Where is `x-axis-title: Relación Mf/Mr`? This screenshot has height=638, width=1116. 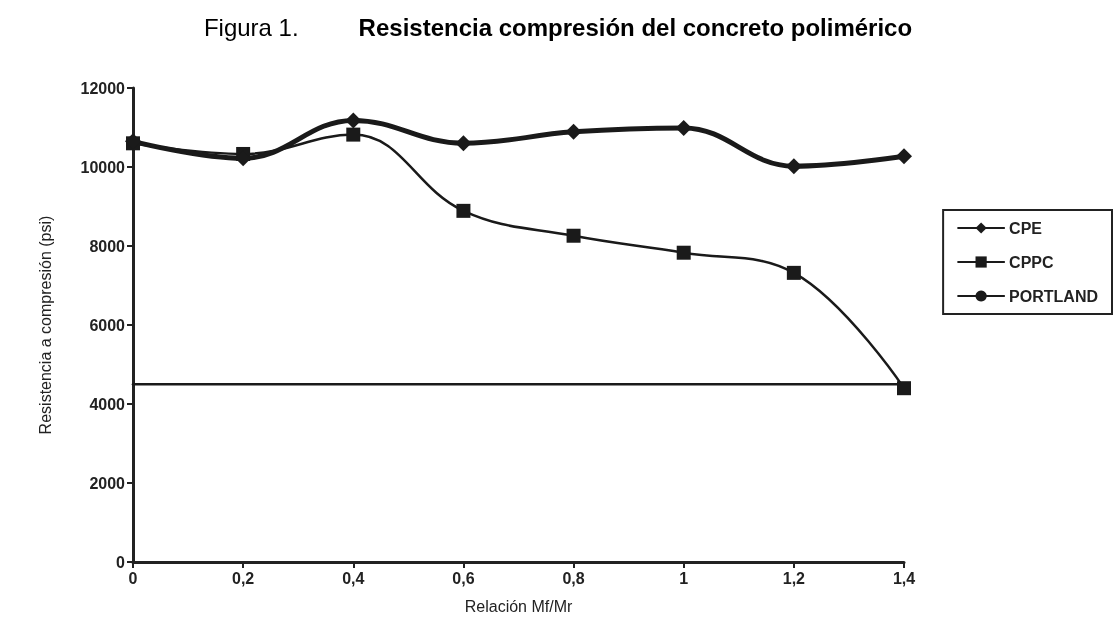 x-axis-title: Relación Mf/Mr is located at coordinates (518, 606).